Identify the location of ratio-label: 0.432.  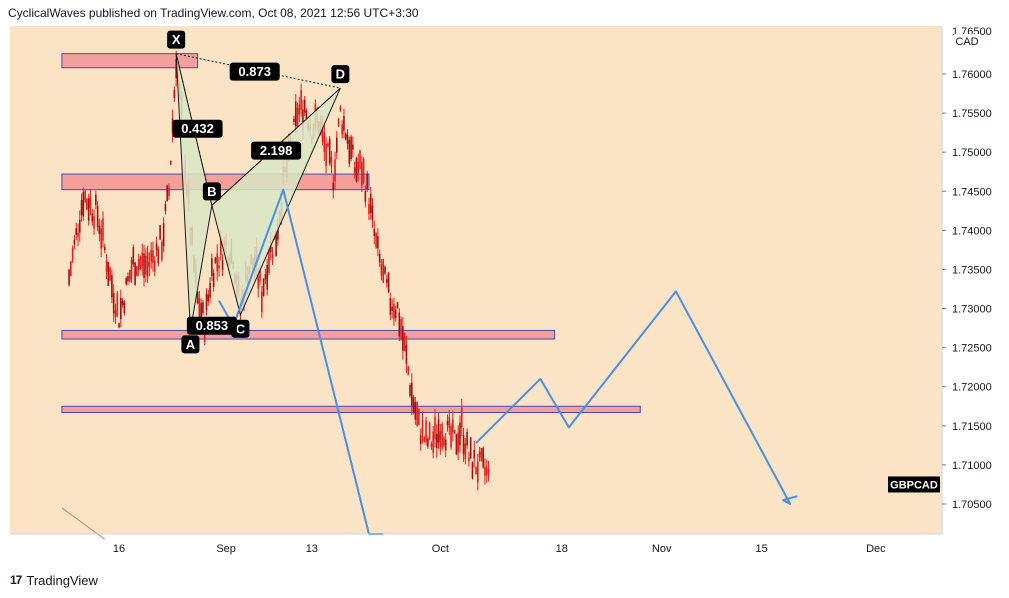
(197, 128).